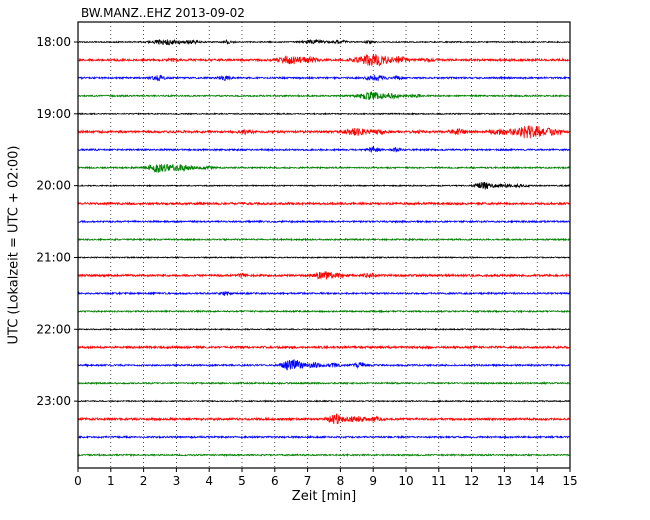 Image resolution: width=650 pixels, height=520 pixels. What do you see at coordinates (163, 13) in the screenshot?
I see `chart-title: BW.MANZ..EHZ 2013-09-02` at bounding box center [163, 13].